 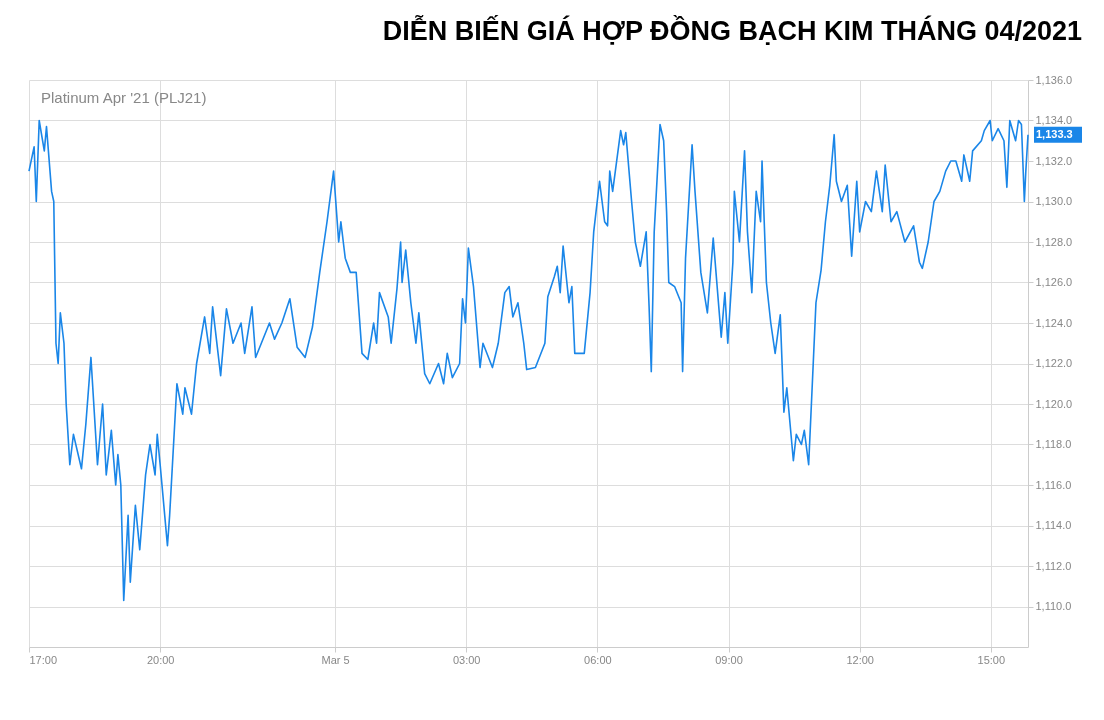 What do you see at coordinates (1054, 322) in the screenshot?
I see `y-tick-label: 1,124.0` at bounding box center [1054, 322].